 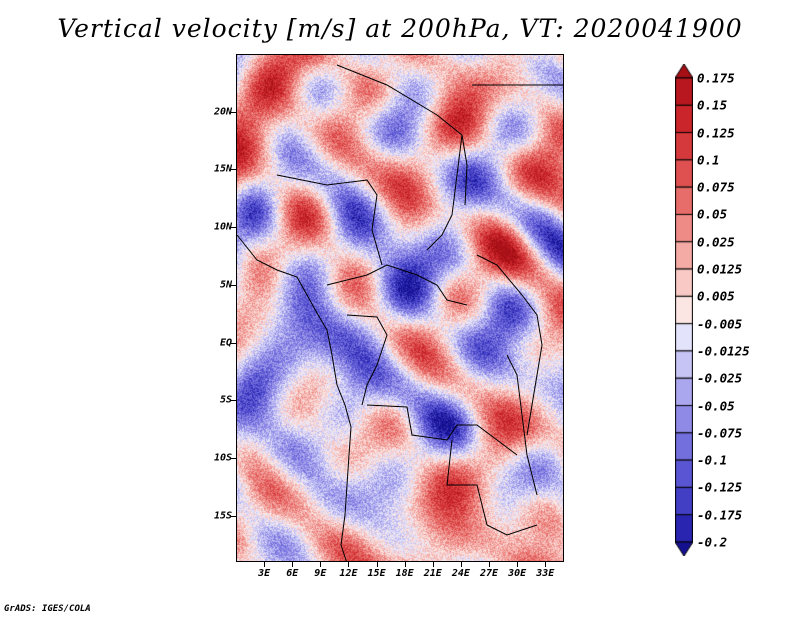 What do you see at coordinates (432, 573) in the screenshot?
I see `lon-tick-label: 21E` at bounding box center [432, 573].